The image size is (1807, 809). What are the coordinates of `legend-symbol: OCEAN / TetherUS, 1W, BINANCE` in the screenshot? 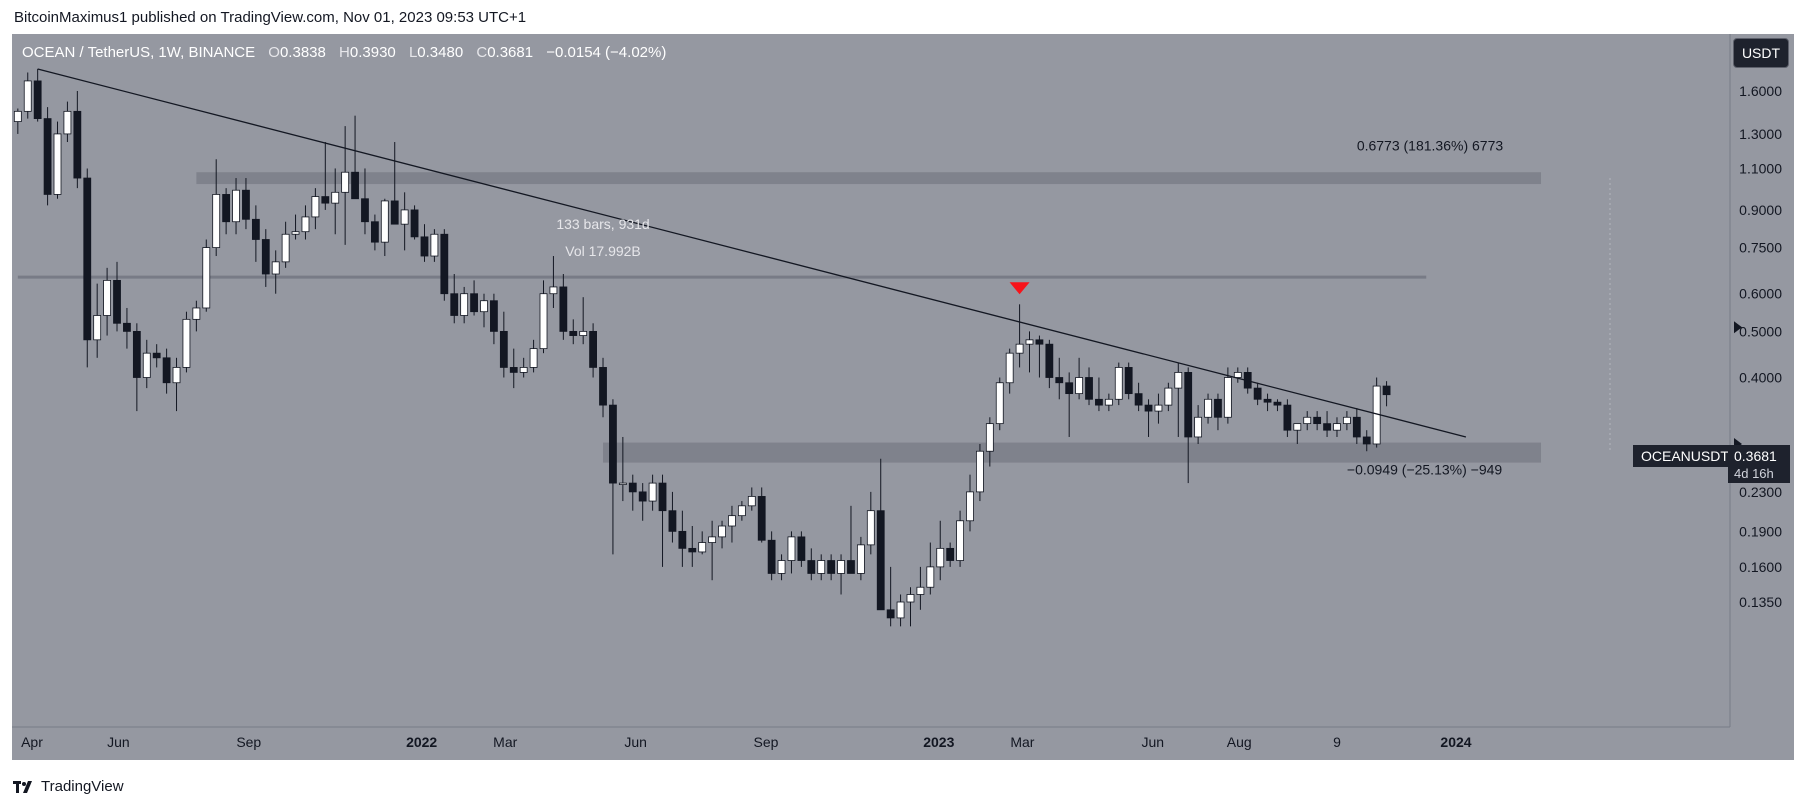 It's located at (139, 52).